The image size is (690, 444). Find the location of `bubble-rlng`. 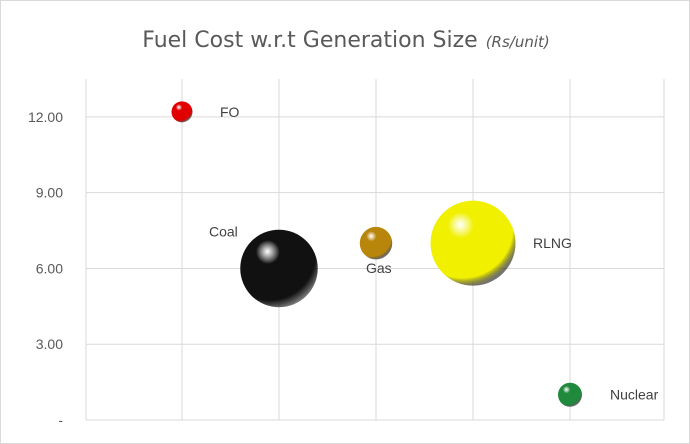

bubble-rlng is located at coordinates (473, 243).